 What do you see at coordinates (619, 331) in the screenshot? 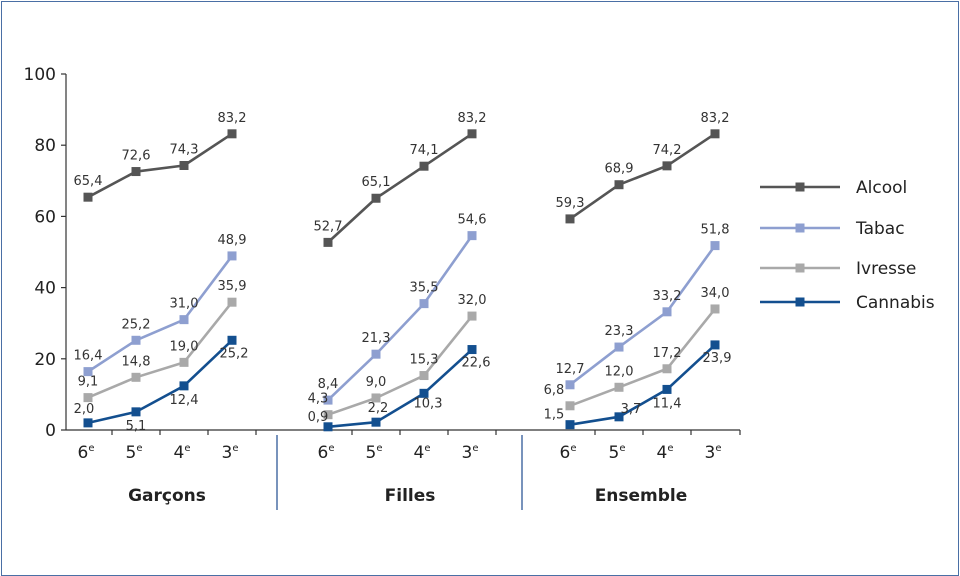
I see `data-label: 23,3` at bounding box center [619, 331].